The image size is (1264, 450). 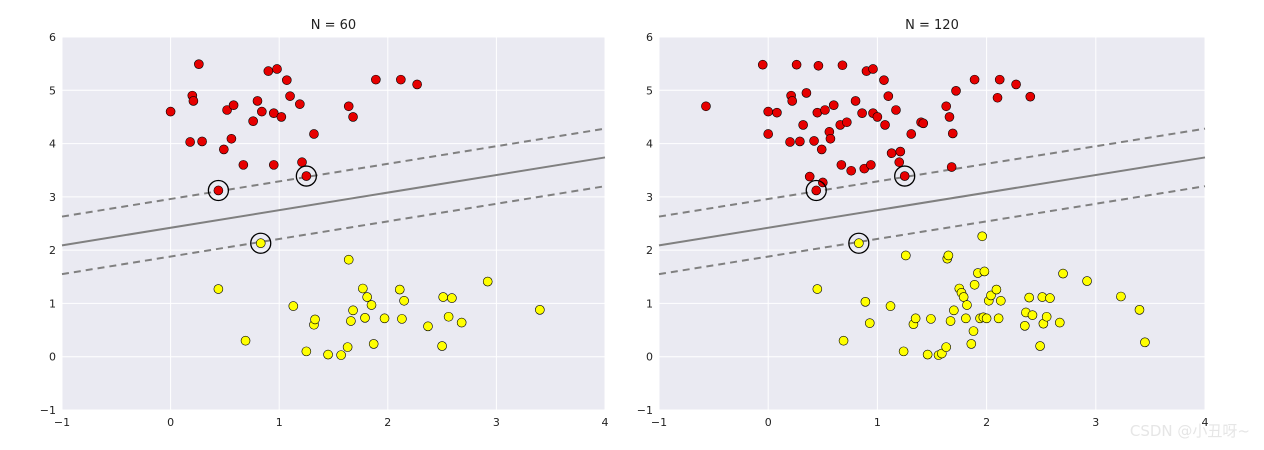 I want to click on y-tick-label: 5, so click(x=649, y=90).